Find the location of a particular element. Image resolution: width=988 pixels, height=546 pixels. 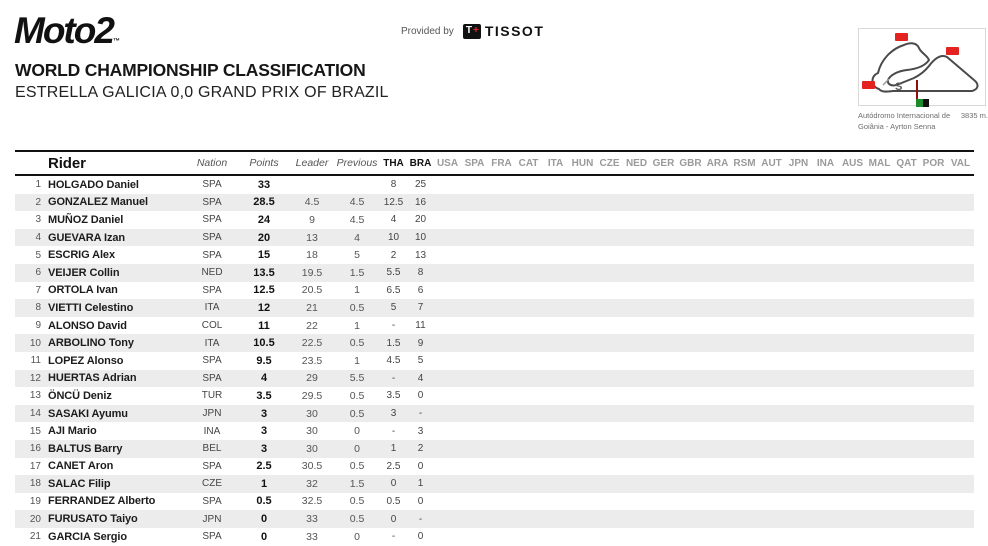

rank: 11 is located at coordinates (35, 361).